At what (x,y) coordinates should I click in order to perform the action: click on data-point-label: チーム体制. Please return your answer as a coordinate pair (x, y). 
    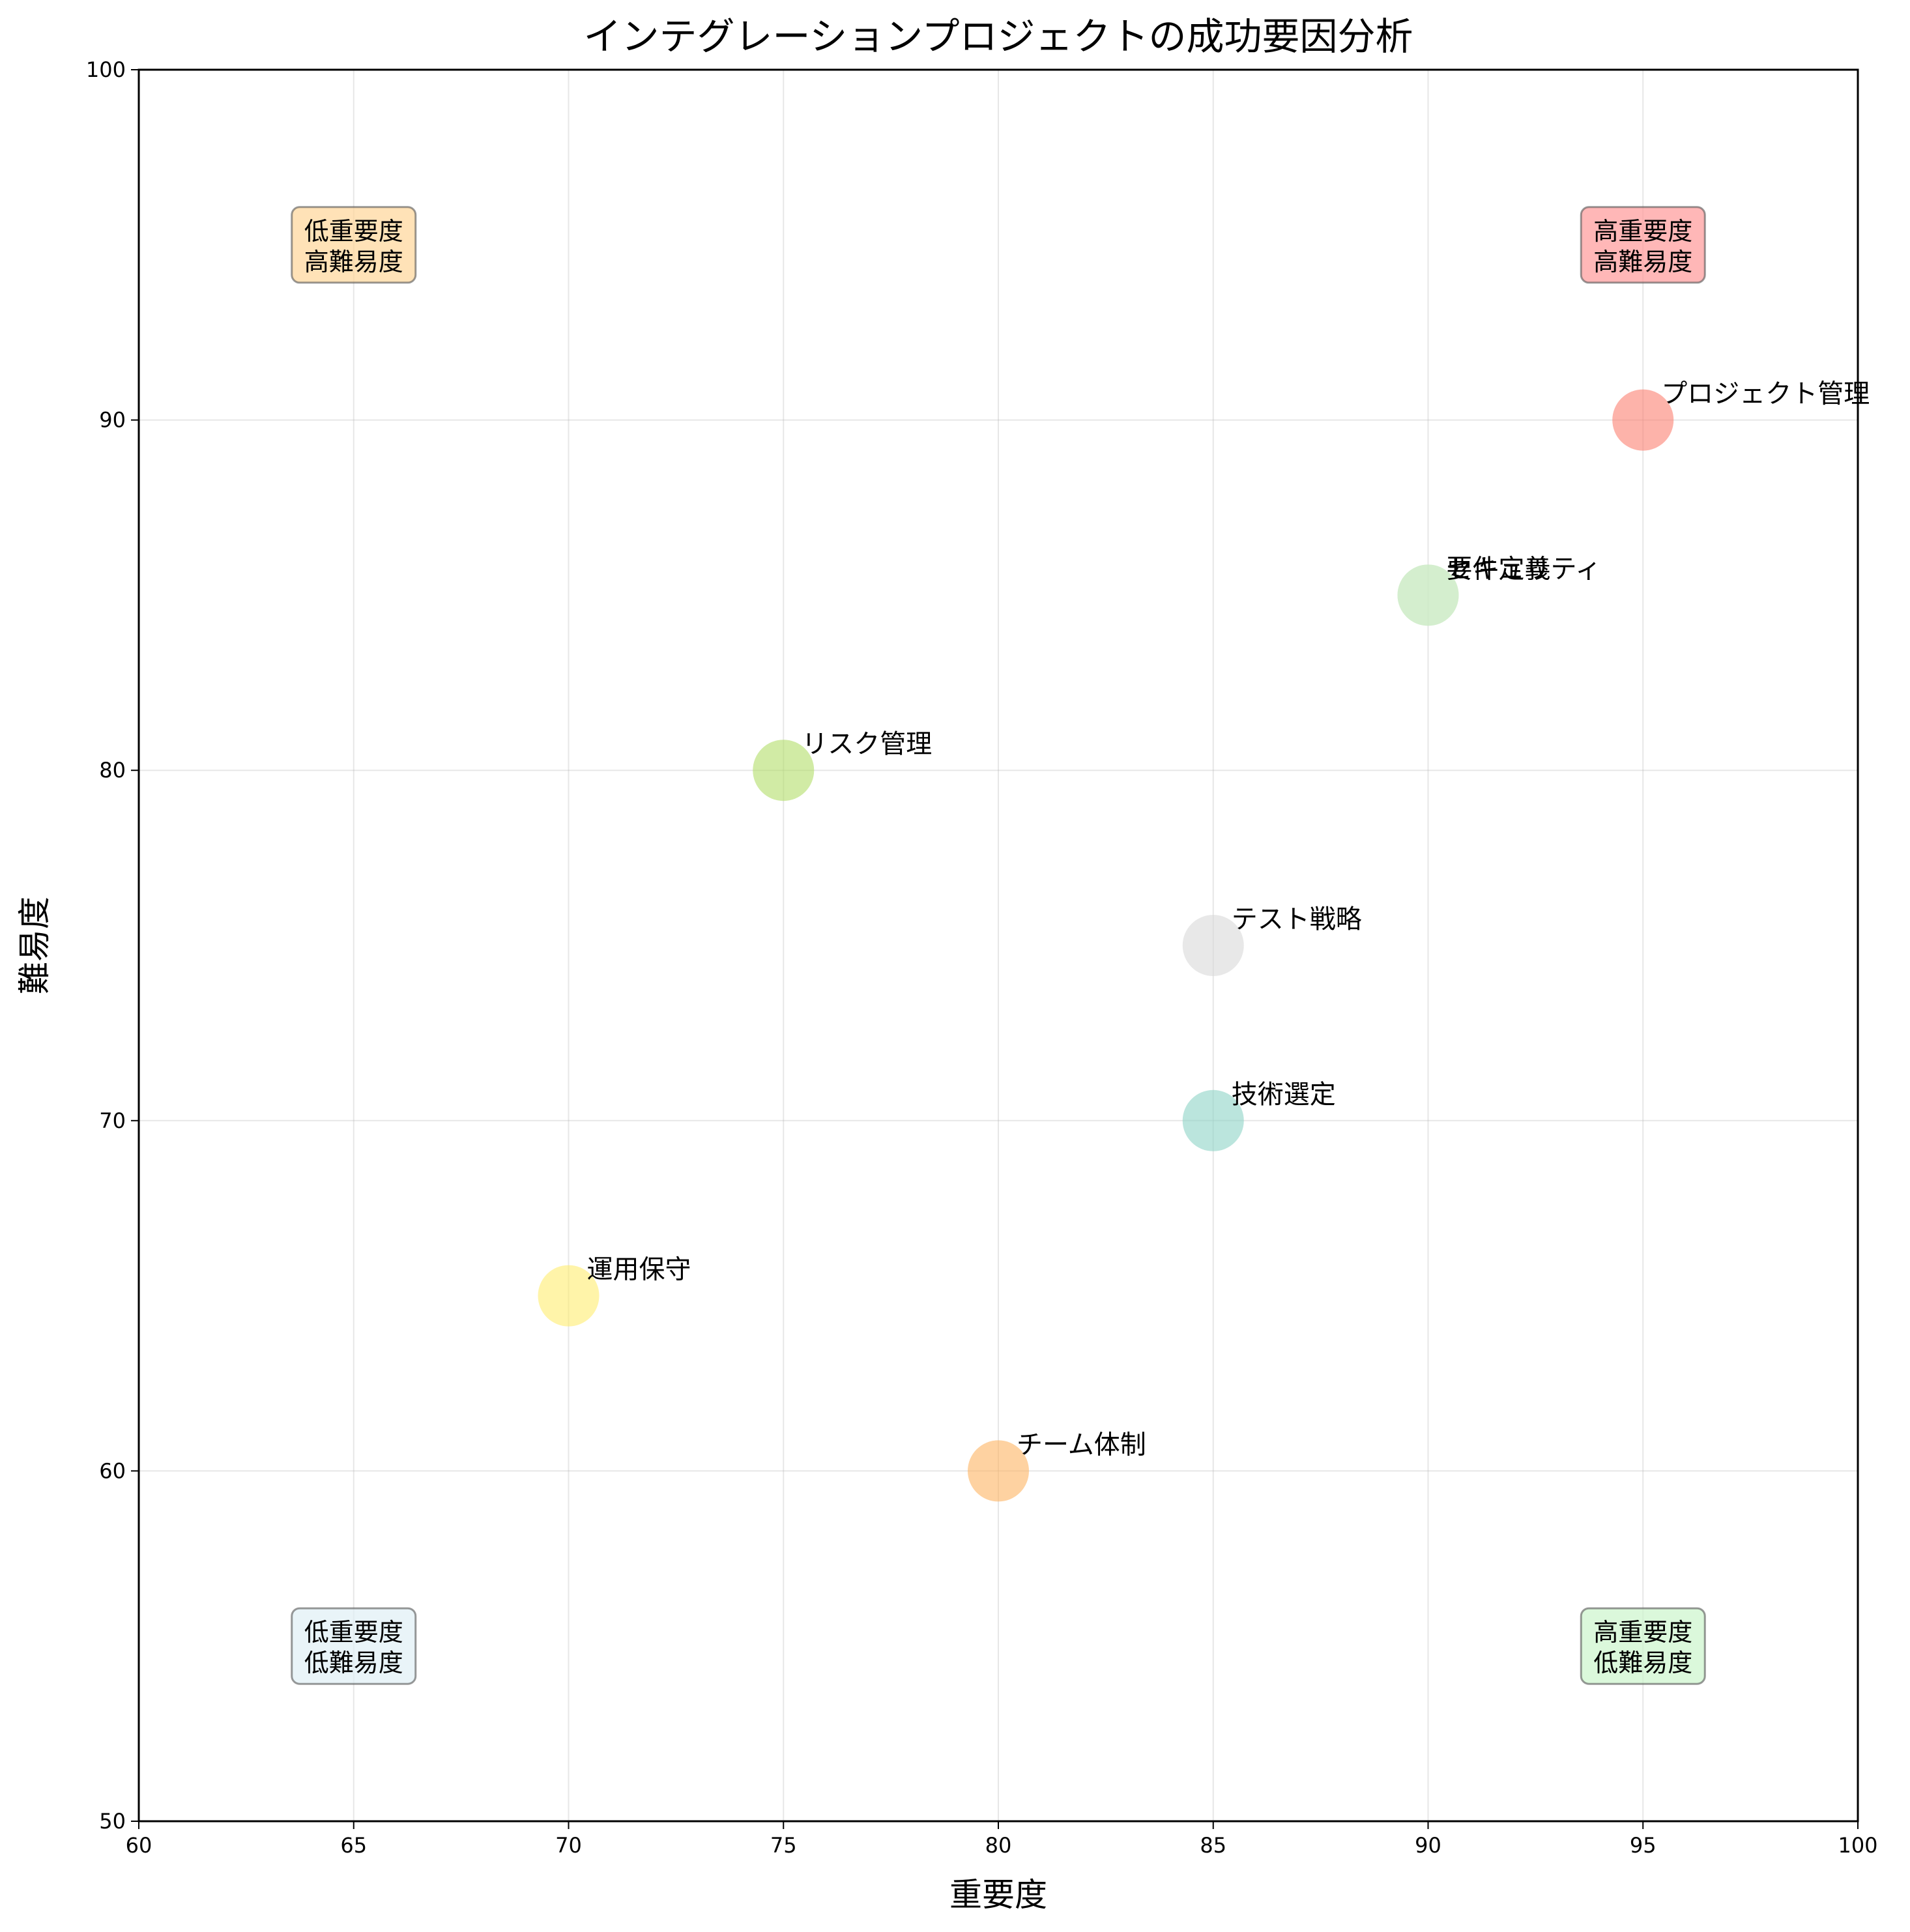
    Looking at the image, I should click on (1081, 1445).